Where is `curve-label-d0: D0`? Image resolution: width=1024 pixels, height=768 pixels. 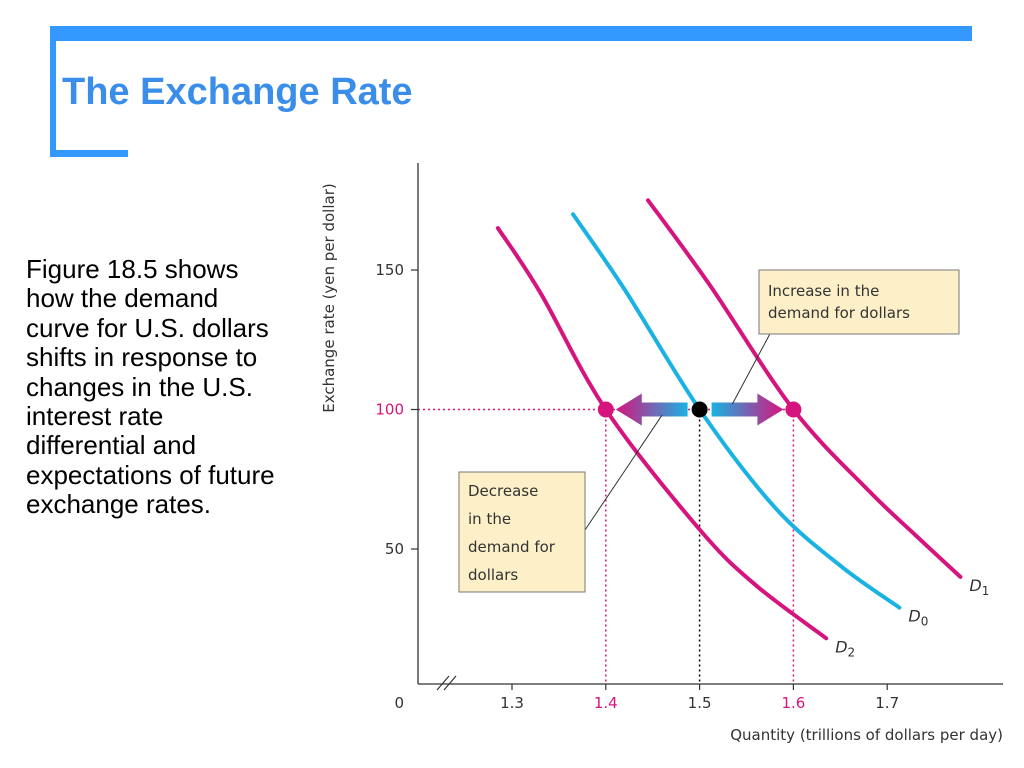
curve-label-d0: D0 is located at coordinates (918, 618).